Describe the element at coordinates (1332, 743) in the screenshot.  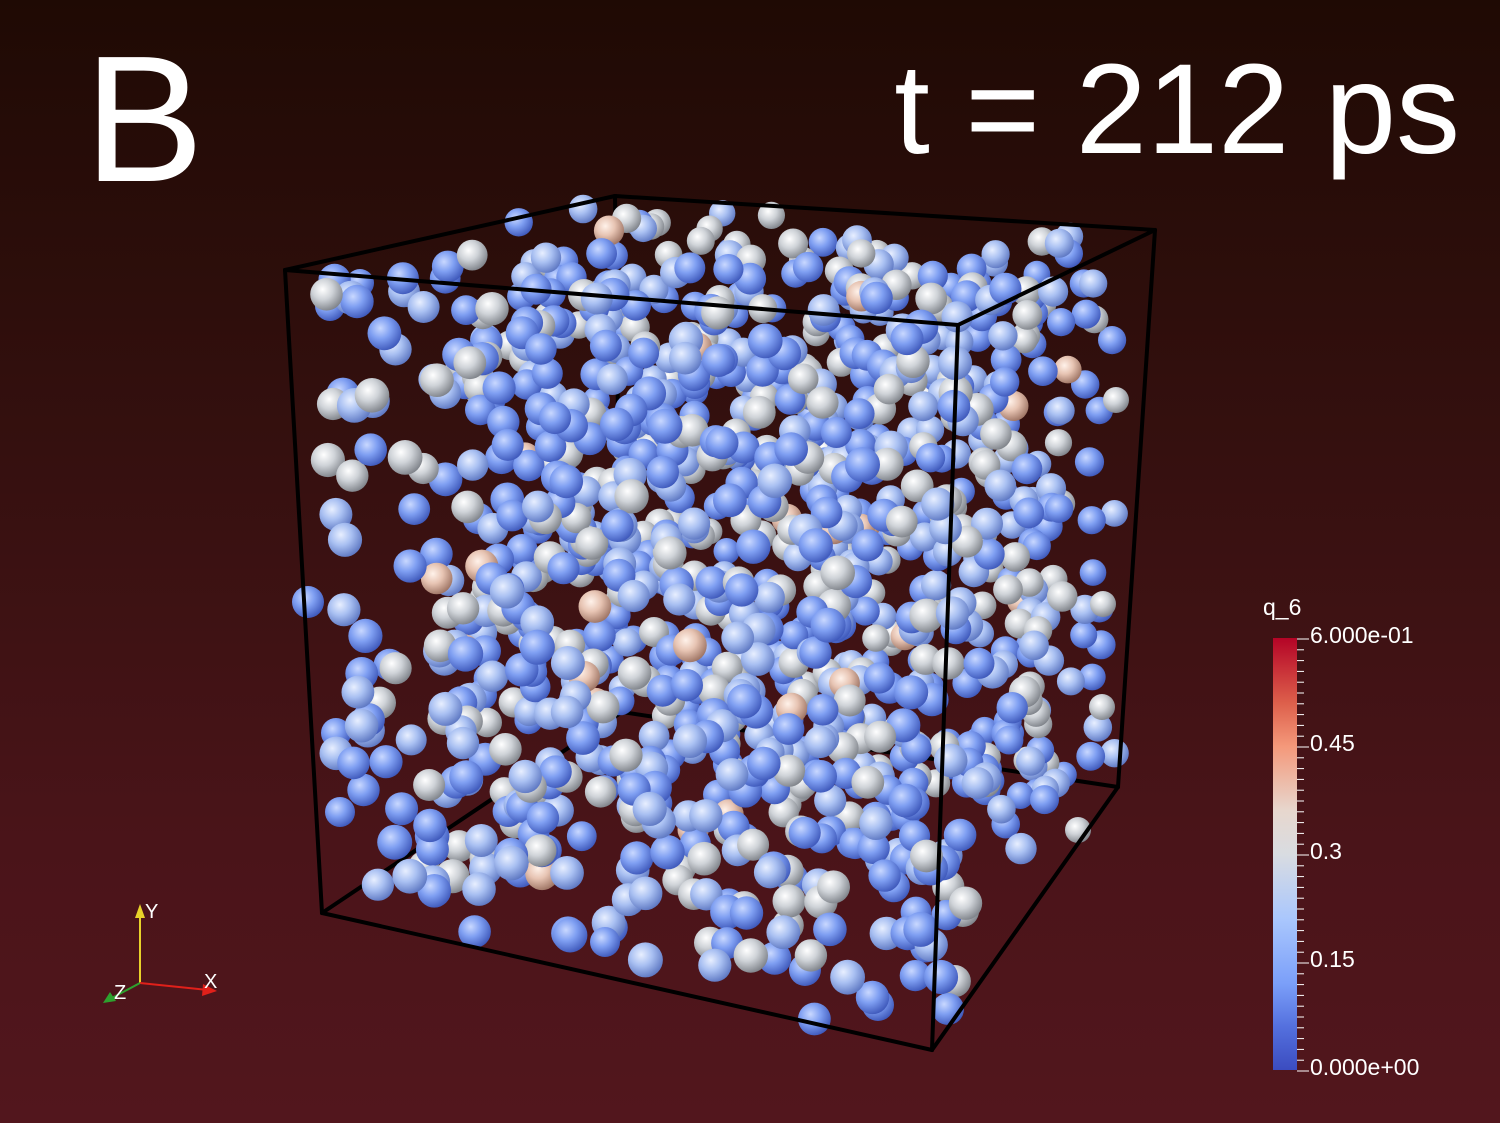
I see `colorbar-tick-label: 0.45` at that location.